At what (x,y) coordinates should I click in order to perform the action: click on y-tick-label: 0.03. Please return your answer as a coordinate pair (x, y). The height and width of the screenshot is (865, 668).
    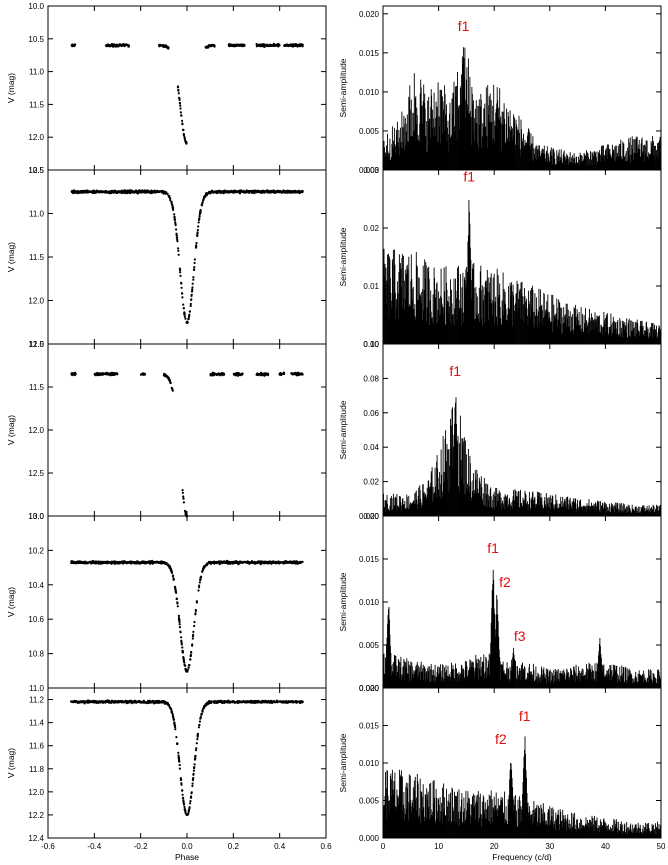
    Looking at the image, I should click on (371, 170).